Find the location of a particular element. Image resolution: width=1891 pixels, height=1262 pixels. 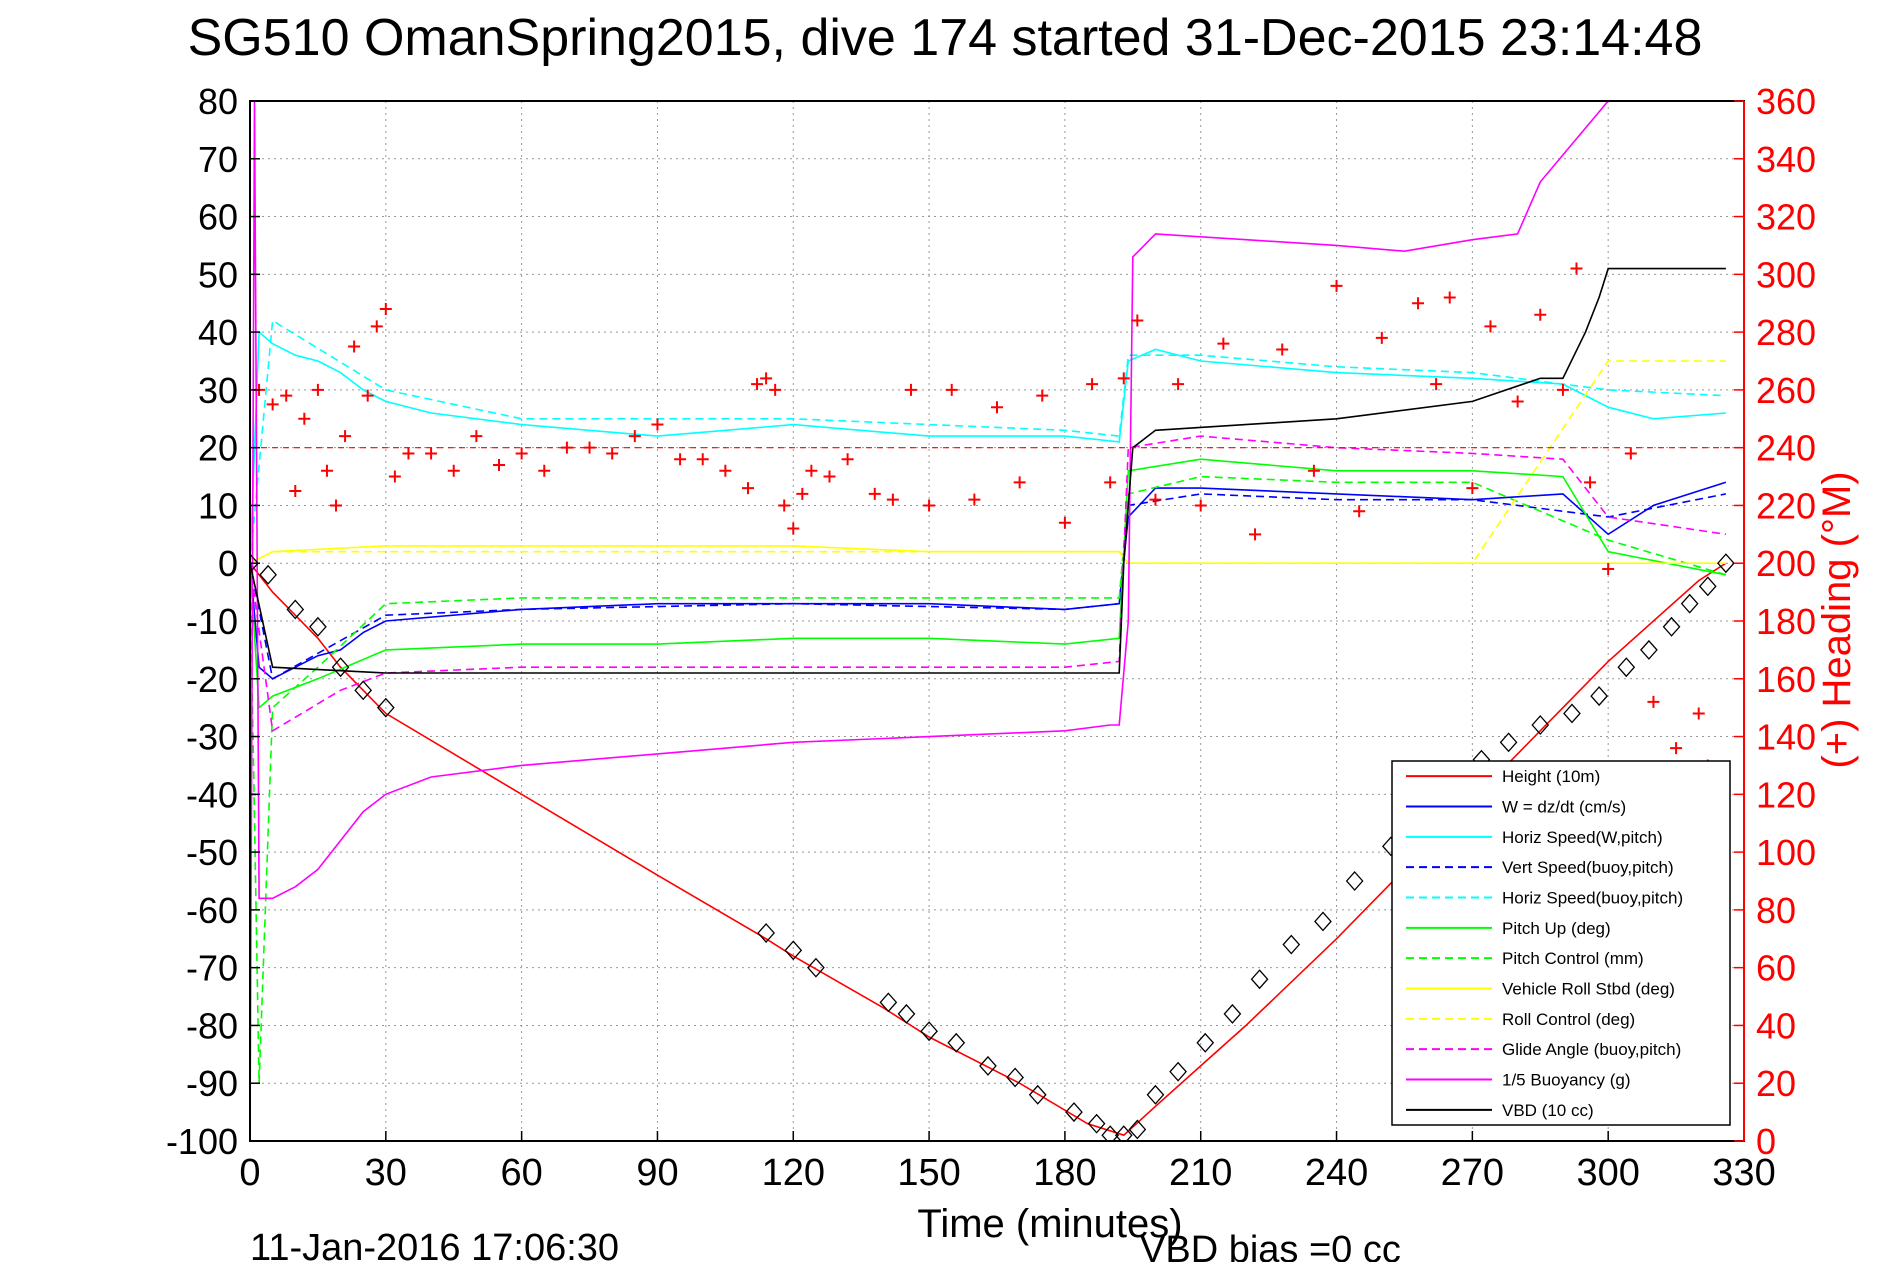

footer-date: 11-Jan-2016 17:06:30 is located at coordinates (434, 1244).